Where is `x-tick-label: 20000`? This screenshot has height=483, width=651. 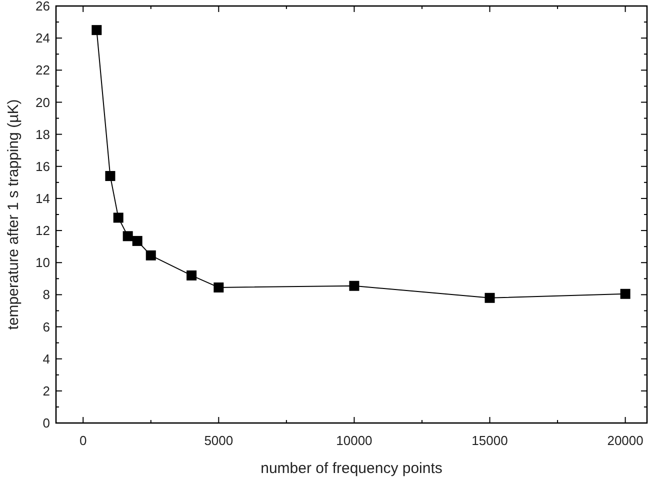
x-tick-label: 20000 is located at coordinates (625, 440).